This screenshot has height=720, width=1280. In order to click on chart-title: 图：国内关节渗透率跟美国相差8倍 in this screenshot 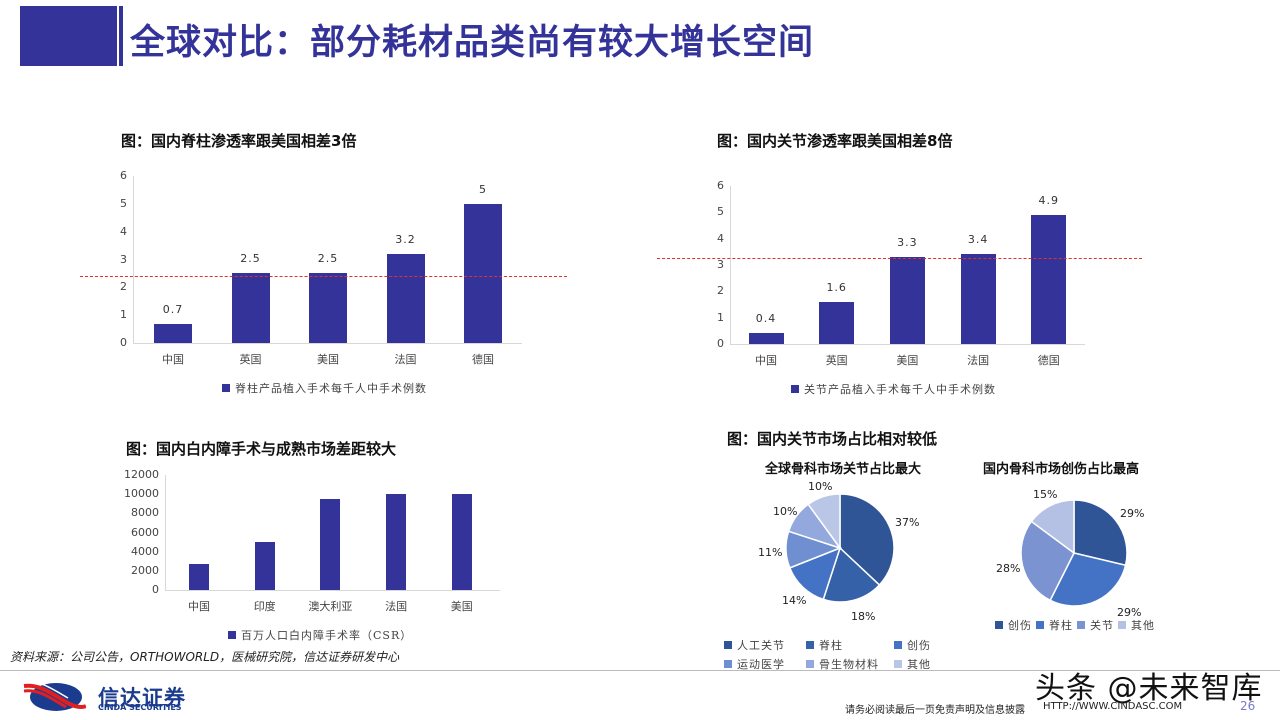, I will do `click(835, 141)`.